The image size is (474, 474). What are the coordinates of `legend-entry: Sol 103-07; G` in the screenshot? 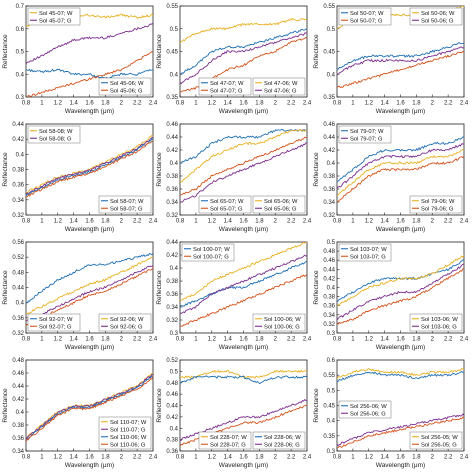 It's located at (368, 257).